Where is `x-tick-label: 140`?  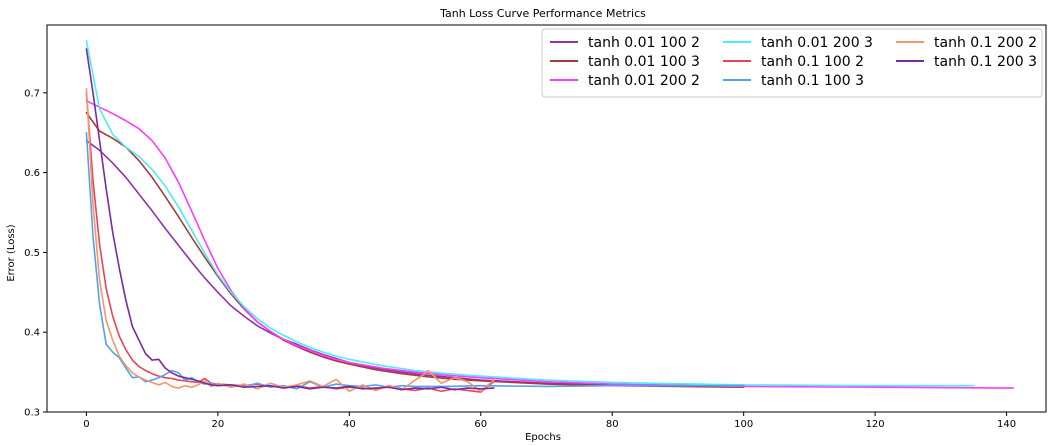 x-tick-label: 140 is located at coordinates (1006, 424).